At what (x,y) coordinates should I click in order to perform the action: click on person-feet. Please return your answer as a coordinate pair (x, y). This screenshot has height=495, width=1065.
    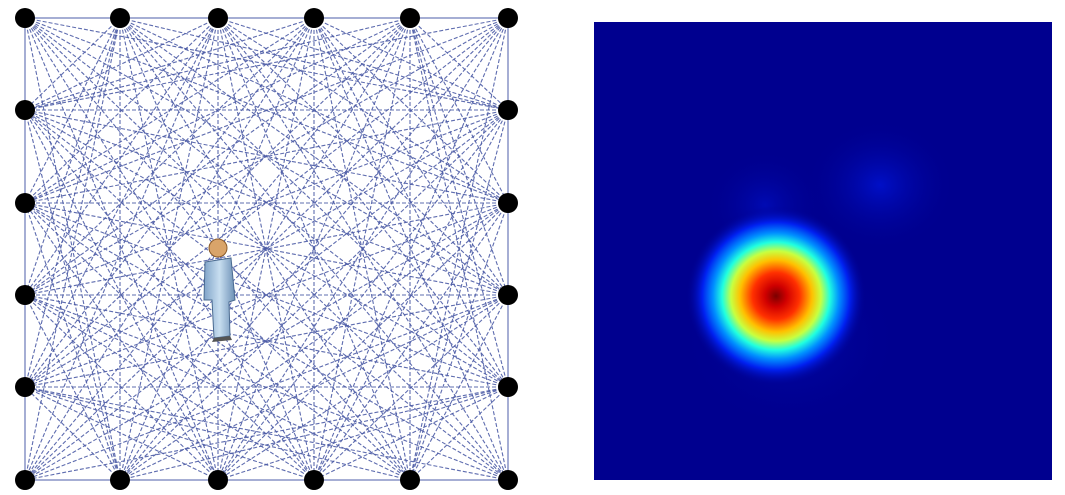
    Looking at the image, I should click on (222, 339).